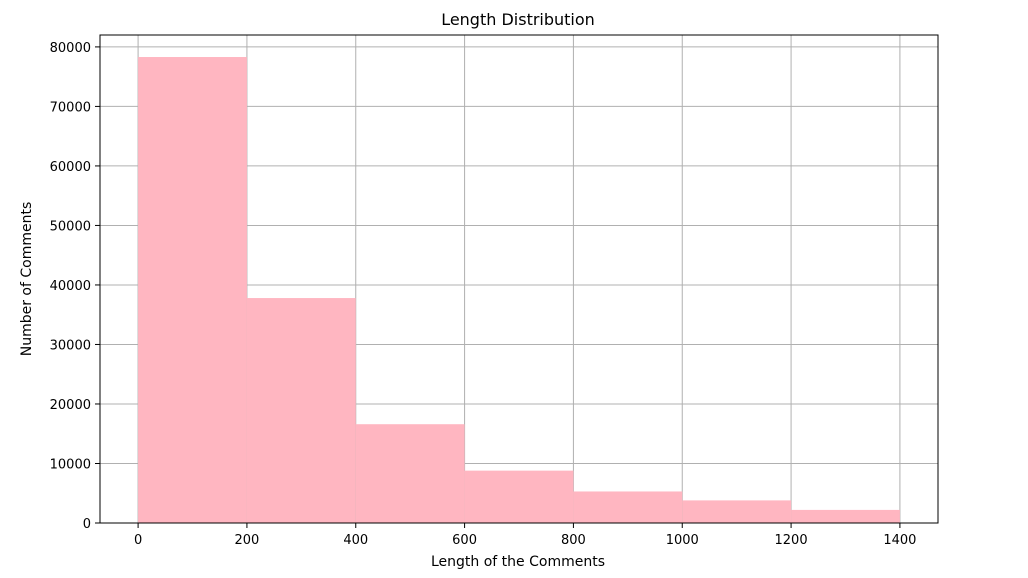 This screenshot has height=578, width=1028. What do you see at coordinates (899, 540) in the screenshot?
I see `x-tick-label: 1400` at bounding box center [899, 540].